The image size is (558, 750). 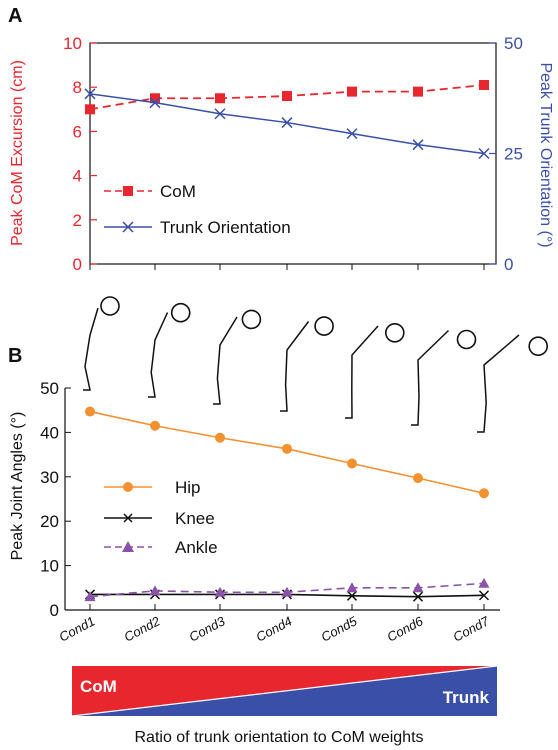 I want to click on legend-trunk-label: Trunk Orientation, so click(x=225, y=227).